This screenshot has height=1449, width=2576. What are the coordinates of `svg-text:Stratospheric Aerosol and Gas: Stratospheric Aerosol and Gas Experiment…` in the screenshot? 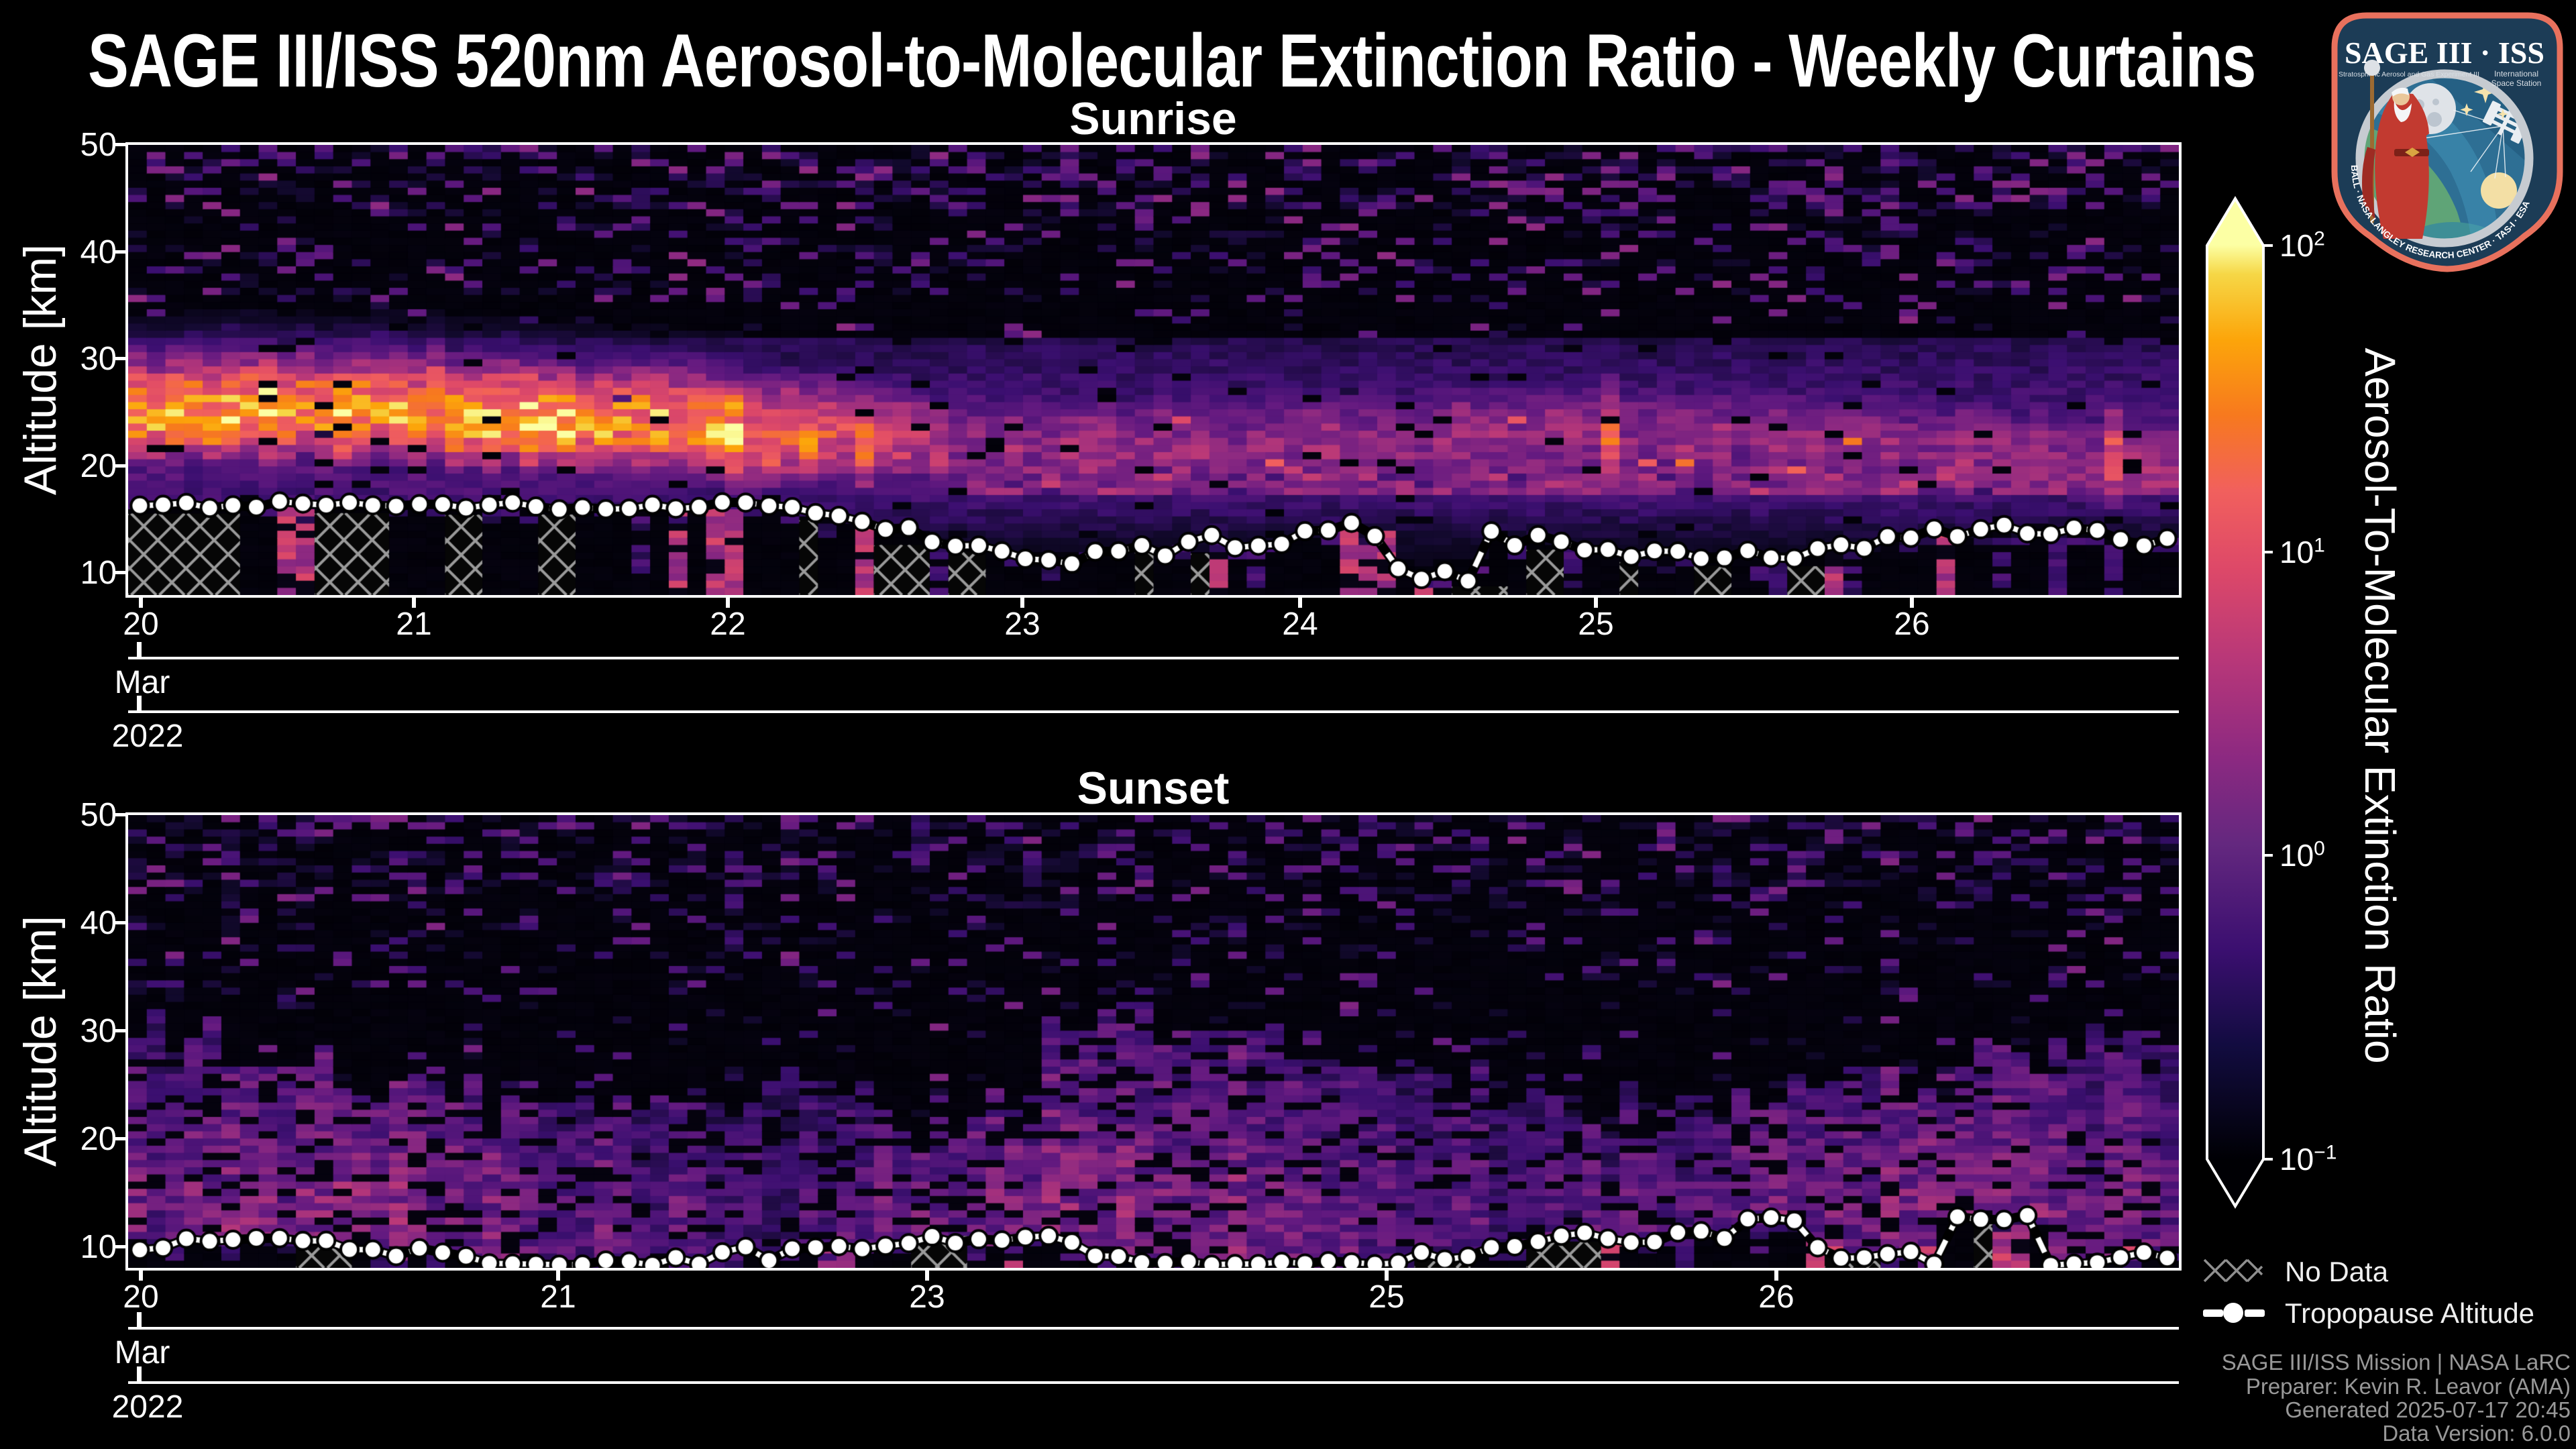 It's located at (2409, 74).